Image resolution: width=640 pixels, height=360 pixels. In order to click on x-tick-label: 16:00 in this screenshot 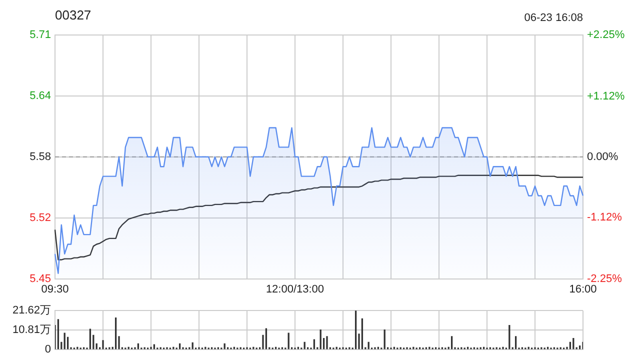, I will do `click(583, 289)`.